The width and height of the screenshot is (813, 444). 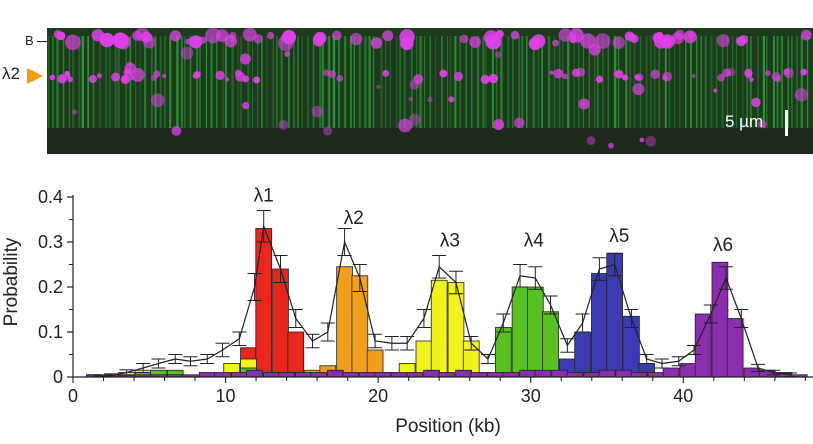 I want to click on substrate-band, so click(x=430, y=141).